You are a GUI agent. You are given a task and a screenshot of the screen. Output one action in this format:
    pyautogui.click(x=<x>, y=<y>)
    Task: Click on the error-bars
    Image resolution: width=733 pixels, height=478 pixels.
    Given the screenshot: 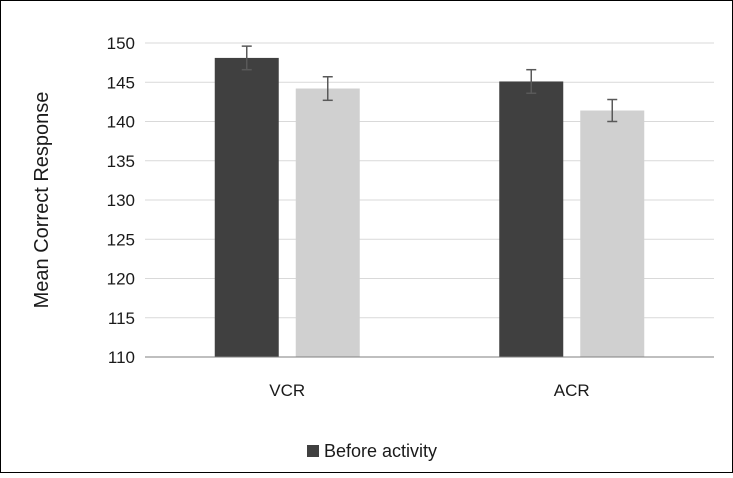 What is the action you would take?
    pyautogui.click(x=429, y=84)
    